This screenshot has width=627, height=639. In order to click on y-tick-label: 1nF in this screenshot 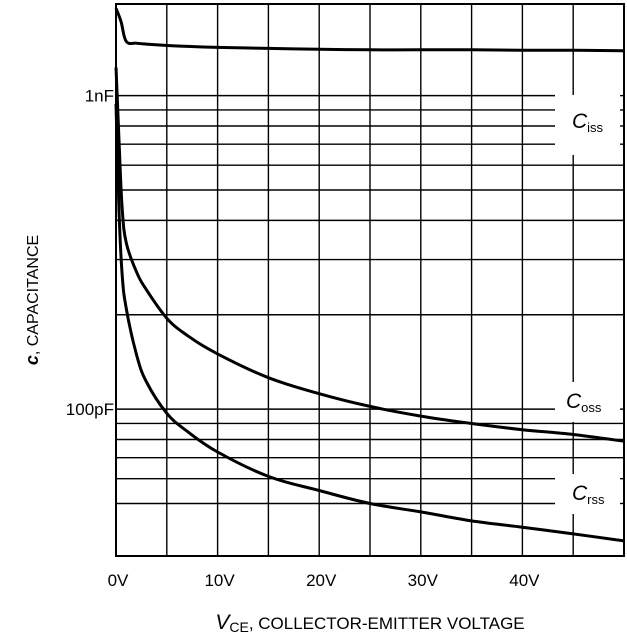, I will do `click(99, 96)`.